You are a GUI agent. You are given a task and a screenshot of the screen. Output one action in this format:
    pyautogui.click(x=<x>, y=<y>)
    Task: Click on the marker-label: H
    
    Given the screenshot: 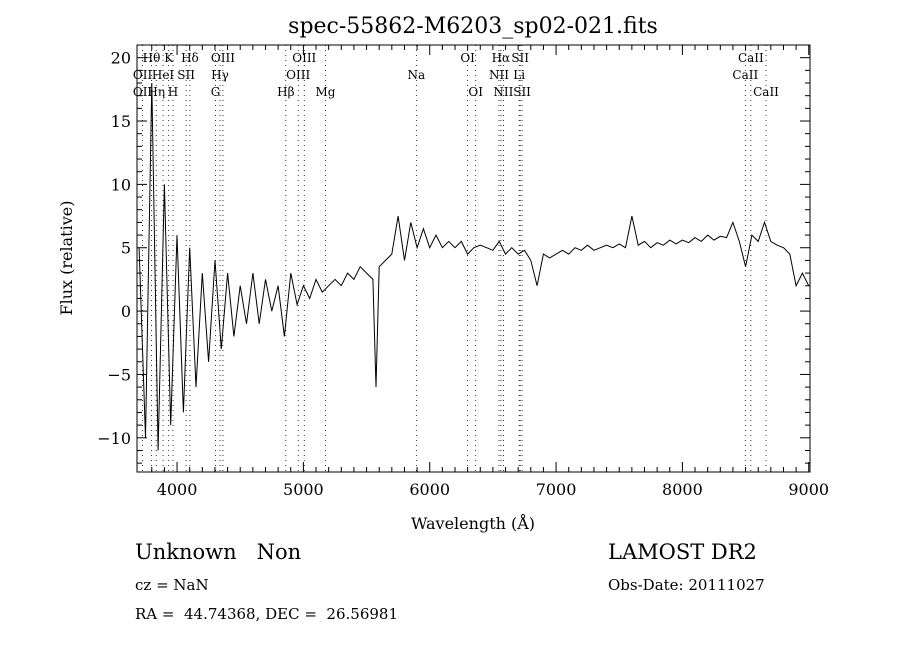 What is the action you would take?
    pyautogui.click(x=173, y=92)
    